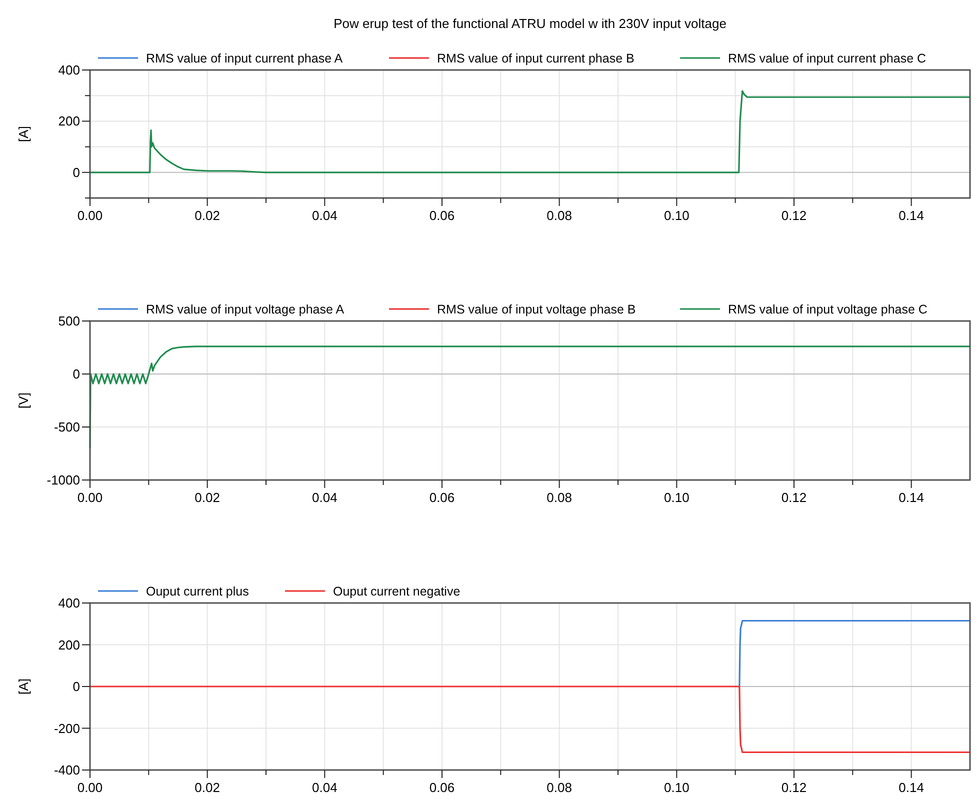 Image resolution: width=977 pixels, height=800 pixels. Describe the element at coordinates (69, 321) in the screenshot. I see `y-tick-label: 500` at that location.